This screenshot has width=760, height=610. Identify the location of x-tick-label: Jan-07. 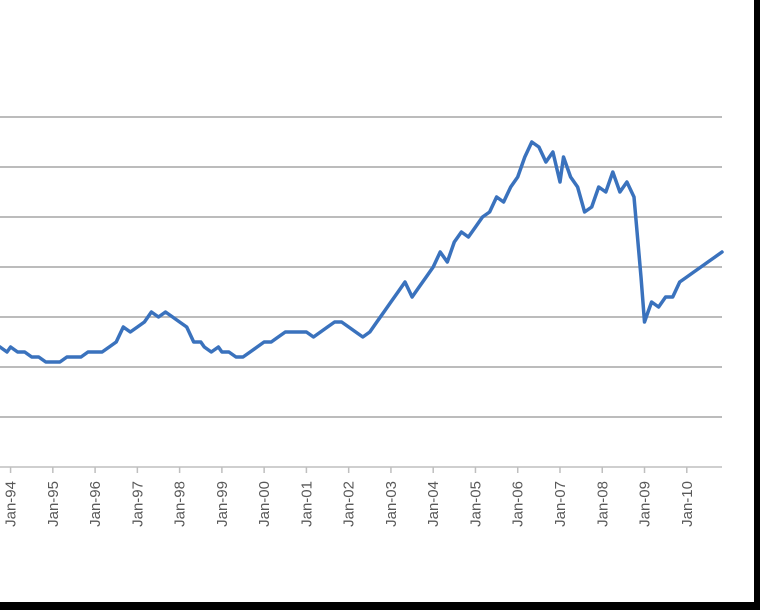
(560, 504).